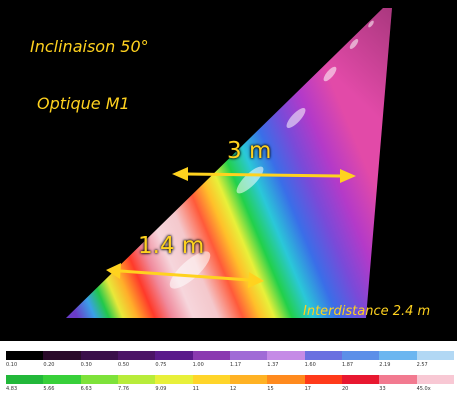 This screenshot has width=457, height=405. Describe the element at coordinates (89, 46) in the screenshot. I see `inclinaison-label: Inclinaison 50°` at that location.